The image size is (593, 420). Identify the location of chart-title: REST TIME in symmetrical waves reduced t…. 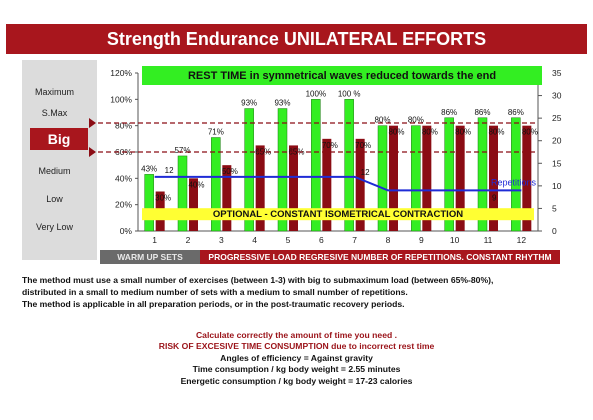
(342, 75).